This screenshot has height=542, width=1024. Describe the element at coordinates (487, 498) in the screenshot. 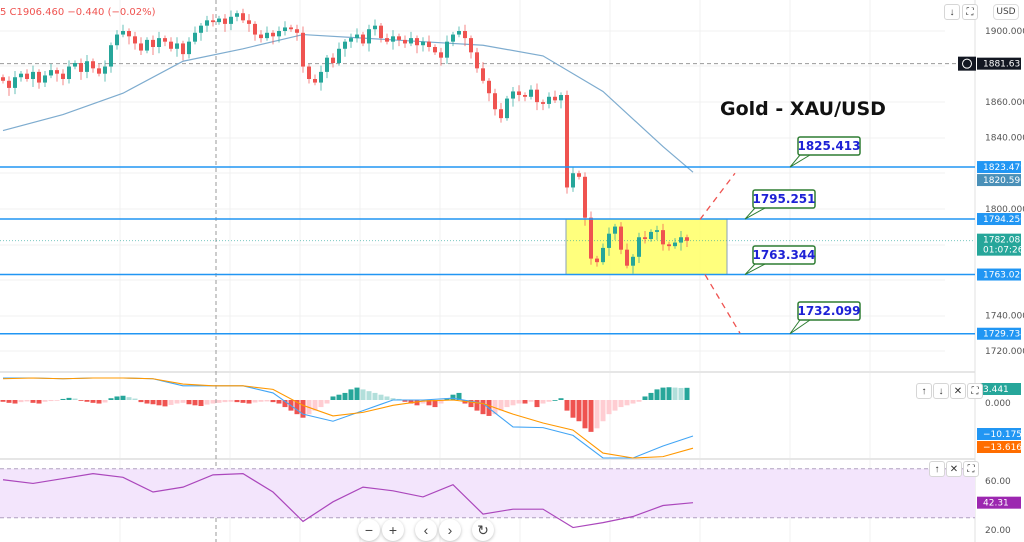

I see `rsi-pane` at that location.